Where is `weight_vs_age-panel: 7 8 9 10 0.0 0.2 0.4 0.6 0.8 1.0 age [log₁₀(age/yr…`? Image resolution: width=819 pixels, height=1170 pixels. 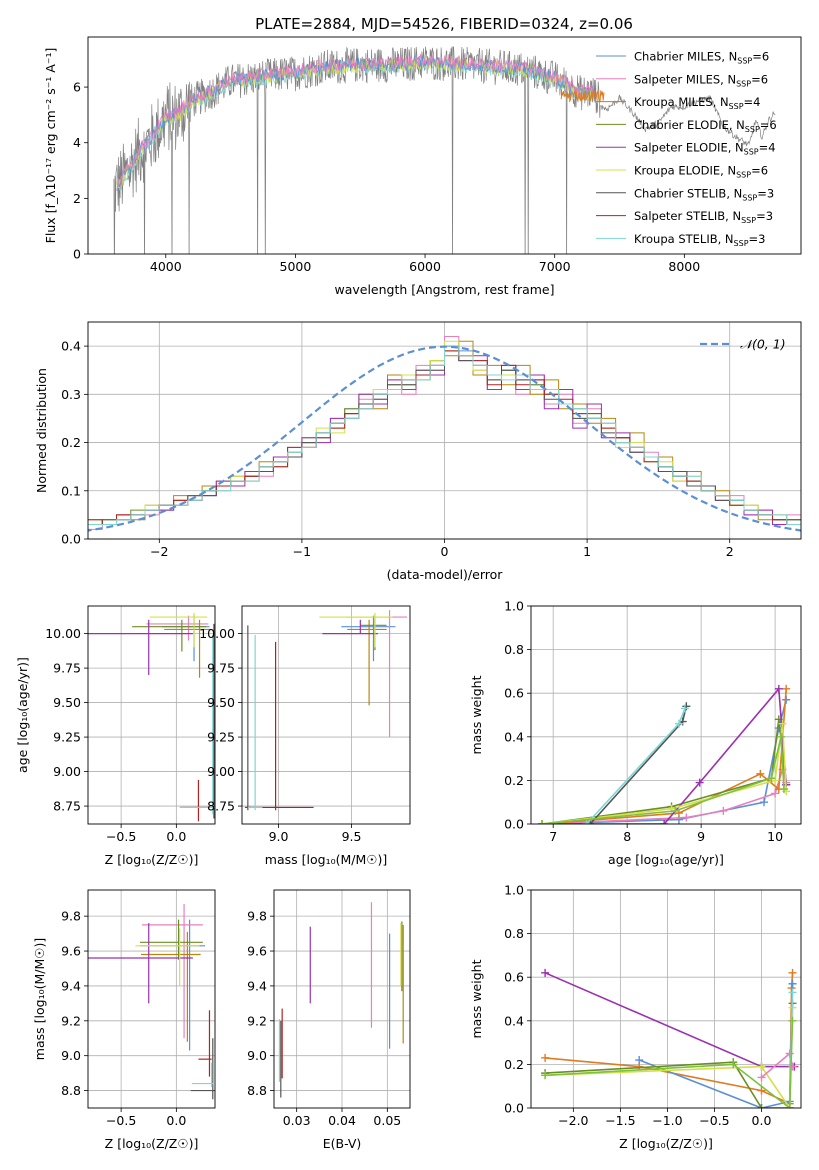 weight_vs_age-panel: 7 8 9 10 0.0 0.2 0.4 0.6 0.8 1.0 age [log₁₀(age/yr… is located at coordinates (635, 733).